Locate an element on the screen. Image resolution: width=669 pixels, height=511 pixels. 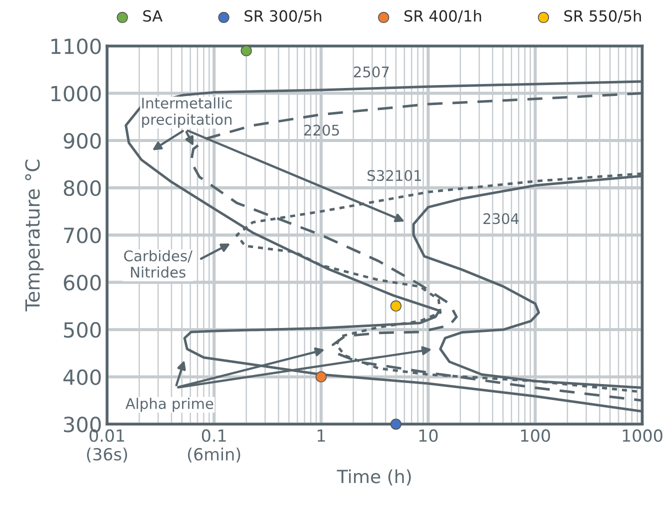
y-tick-label: 1100 is located at coordinates (76, 46).